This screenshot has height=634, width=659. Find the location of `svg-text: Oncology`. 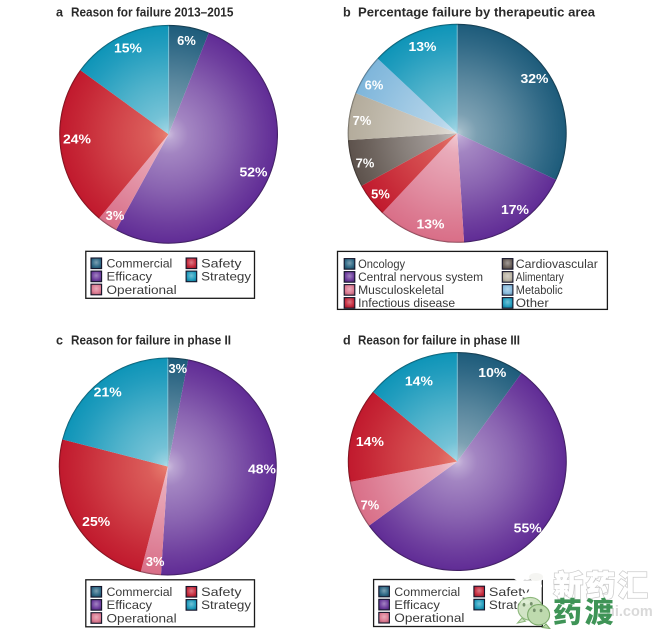

svg-text: Oncology is located at coordinates (382, 264).